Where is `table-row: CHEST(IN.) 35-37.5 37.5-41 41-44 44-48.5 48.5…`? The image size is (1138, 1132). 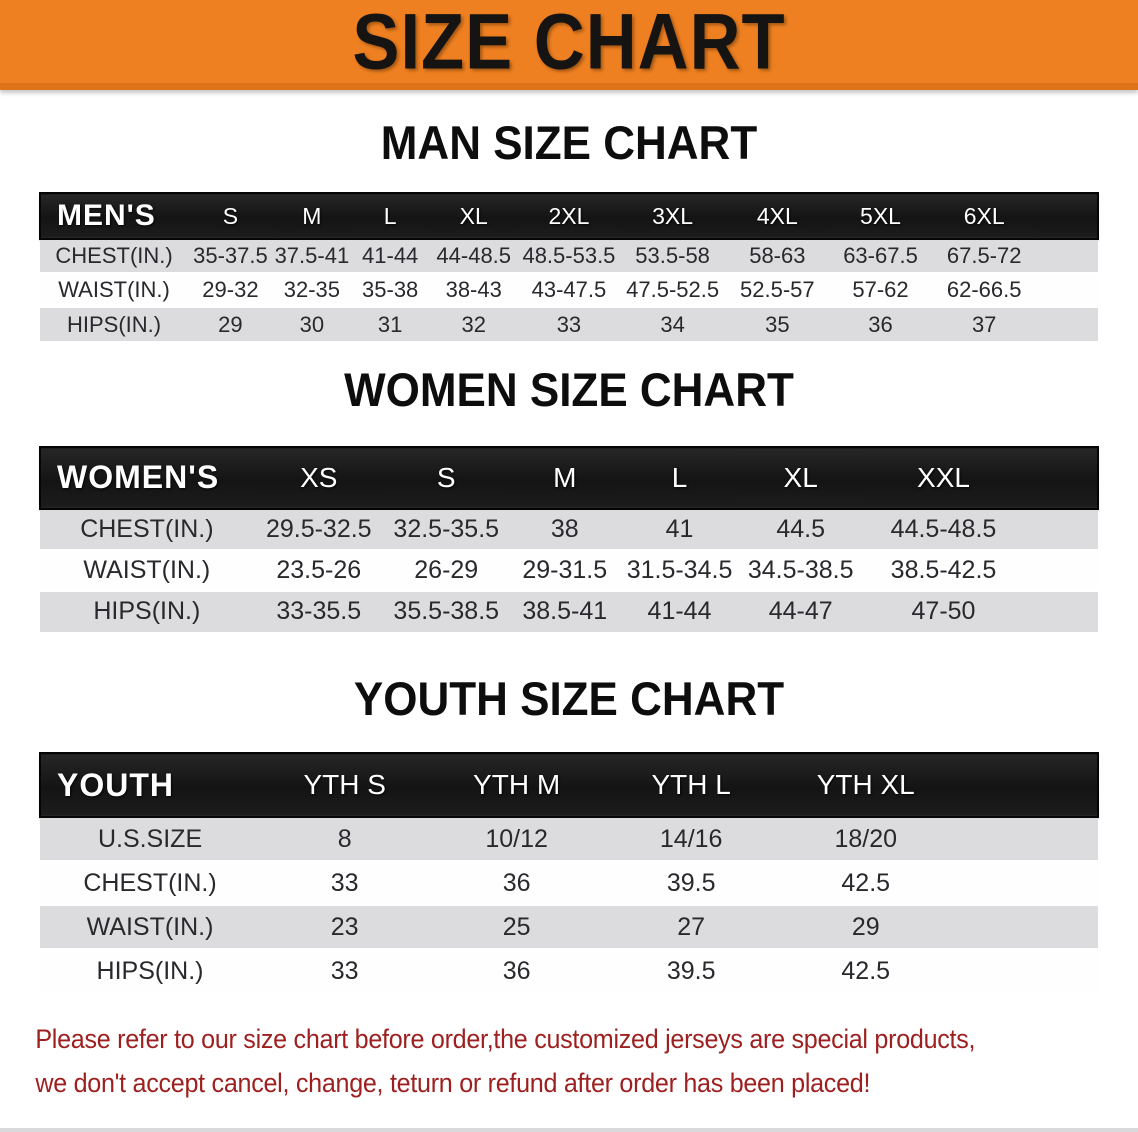 table-row: CHEST(IN.) 35-37.5 37.5-41 41-44 44-48.5 48.5… is located at coordinates (569, 256).